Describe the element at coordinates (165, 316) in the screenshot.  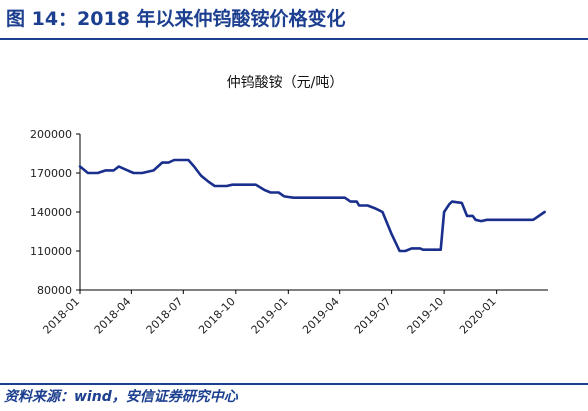
I see `x-tick-label: 2018-07` at that location.